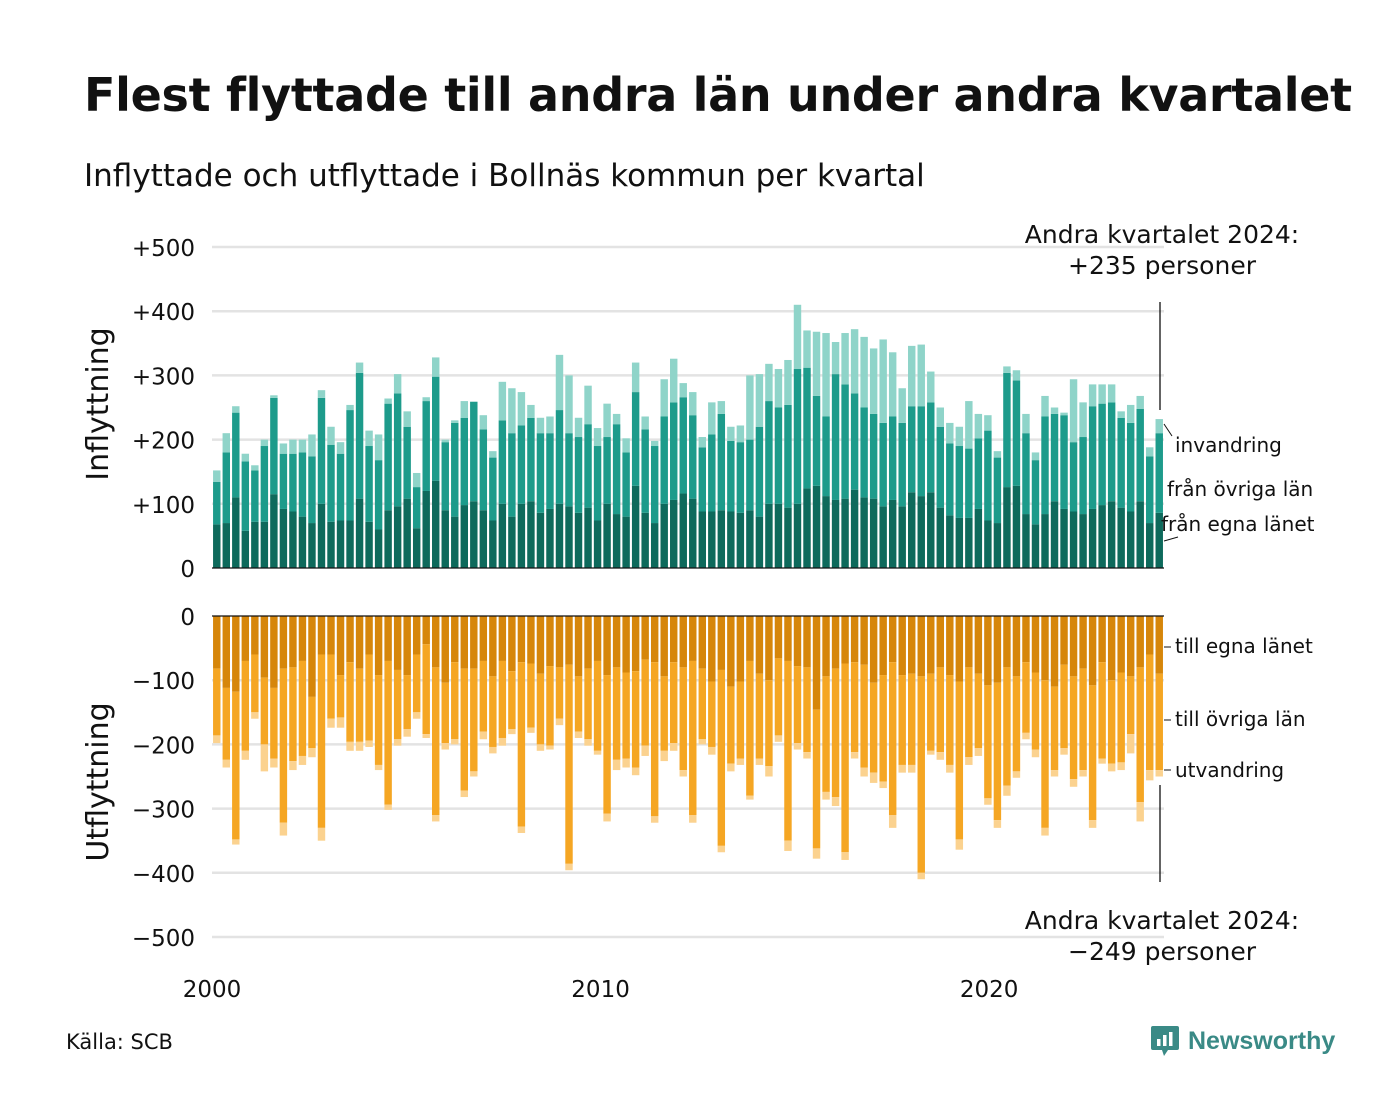 This screenshot has height=1120, width=1400. Describe the element at coordinates (1238, 524) in the screenshot. I see `series-label-fran-egna-lanet: från egna länet` at that location.